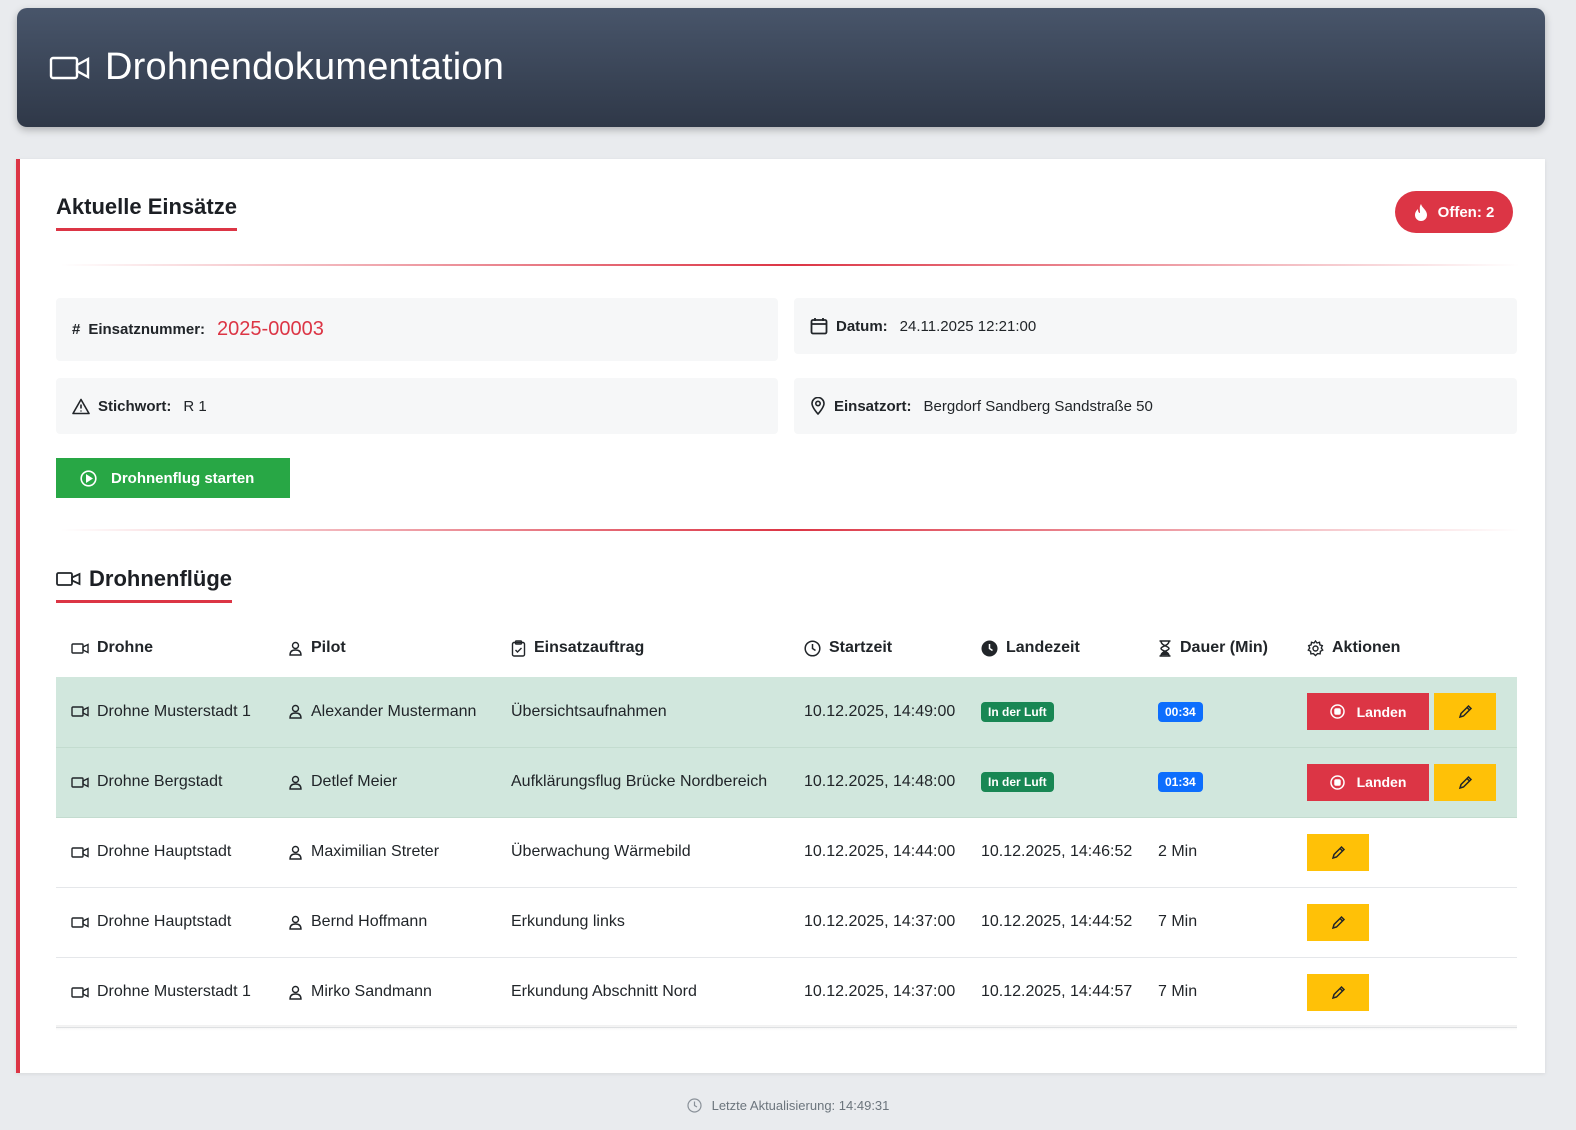  I want to click on cell-landing: In der Luft, so click(1054, 782).